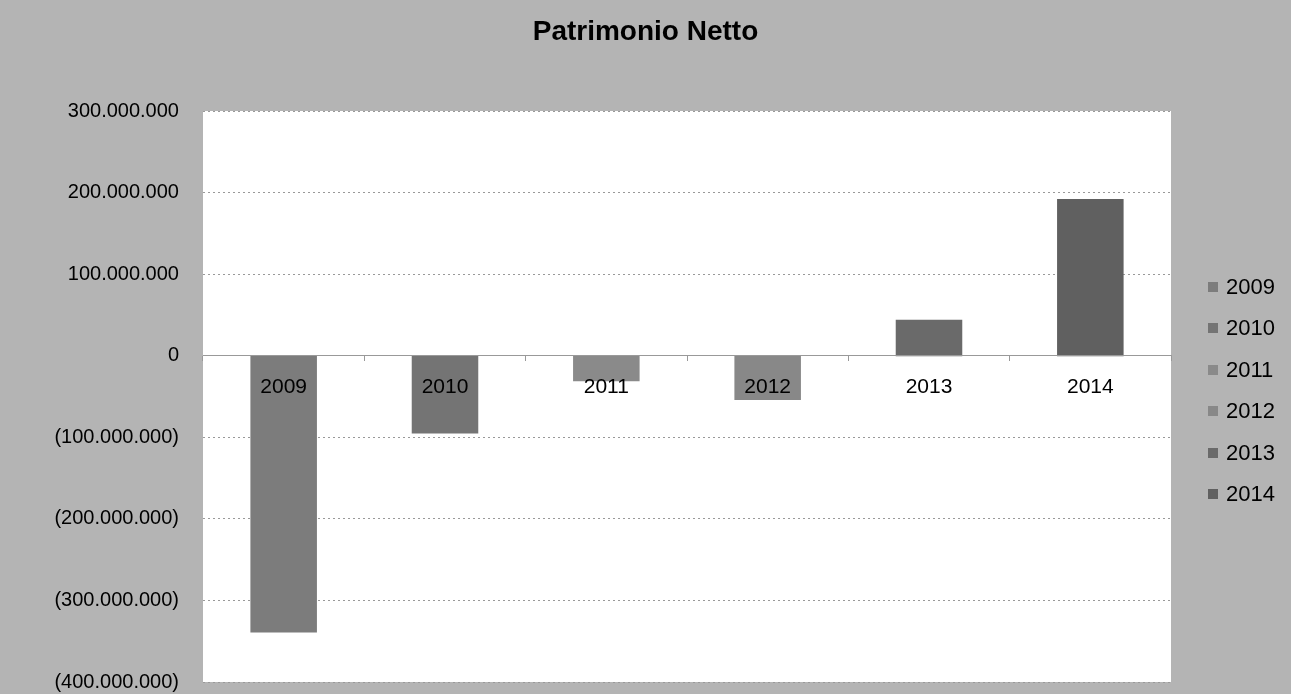  What do you see at coordinates (1250, 411) in the screenshot?
I see `legend-label: 2012` at bounding box center [1250, 411].